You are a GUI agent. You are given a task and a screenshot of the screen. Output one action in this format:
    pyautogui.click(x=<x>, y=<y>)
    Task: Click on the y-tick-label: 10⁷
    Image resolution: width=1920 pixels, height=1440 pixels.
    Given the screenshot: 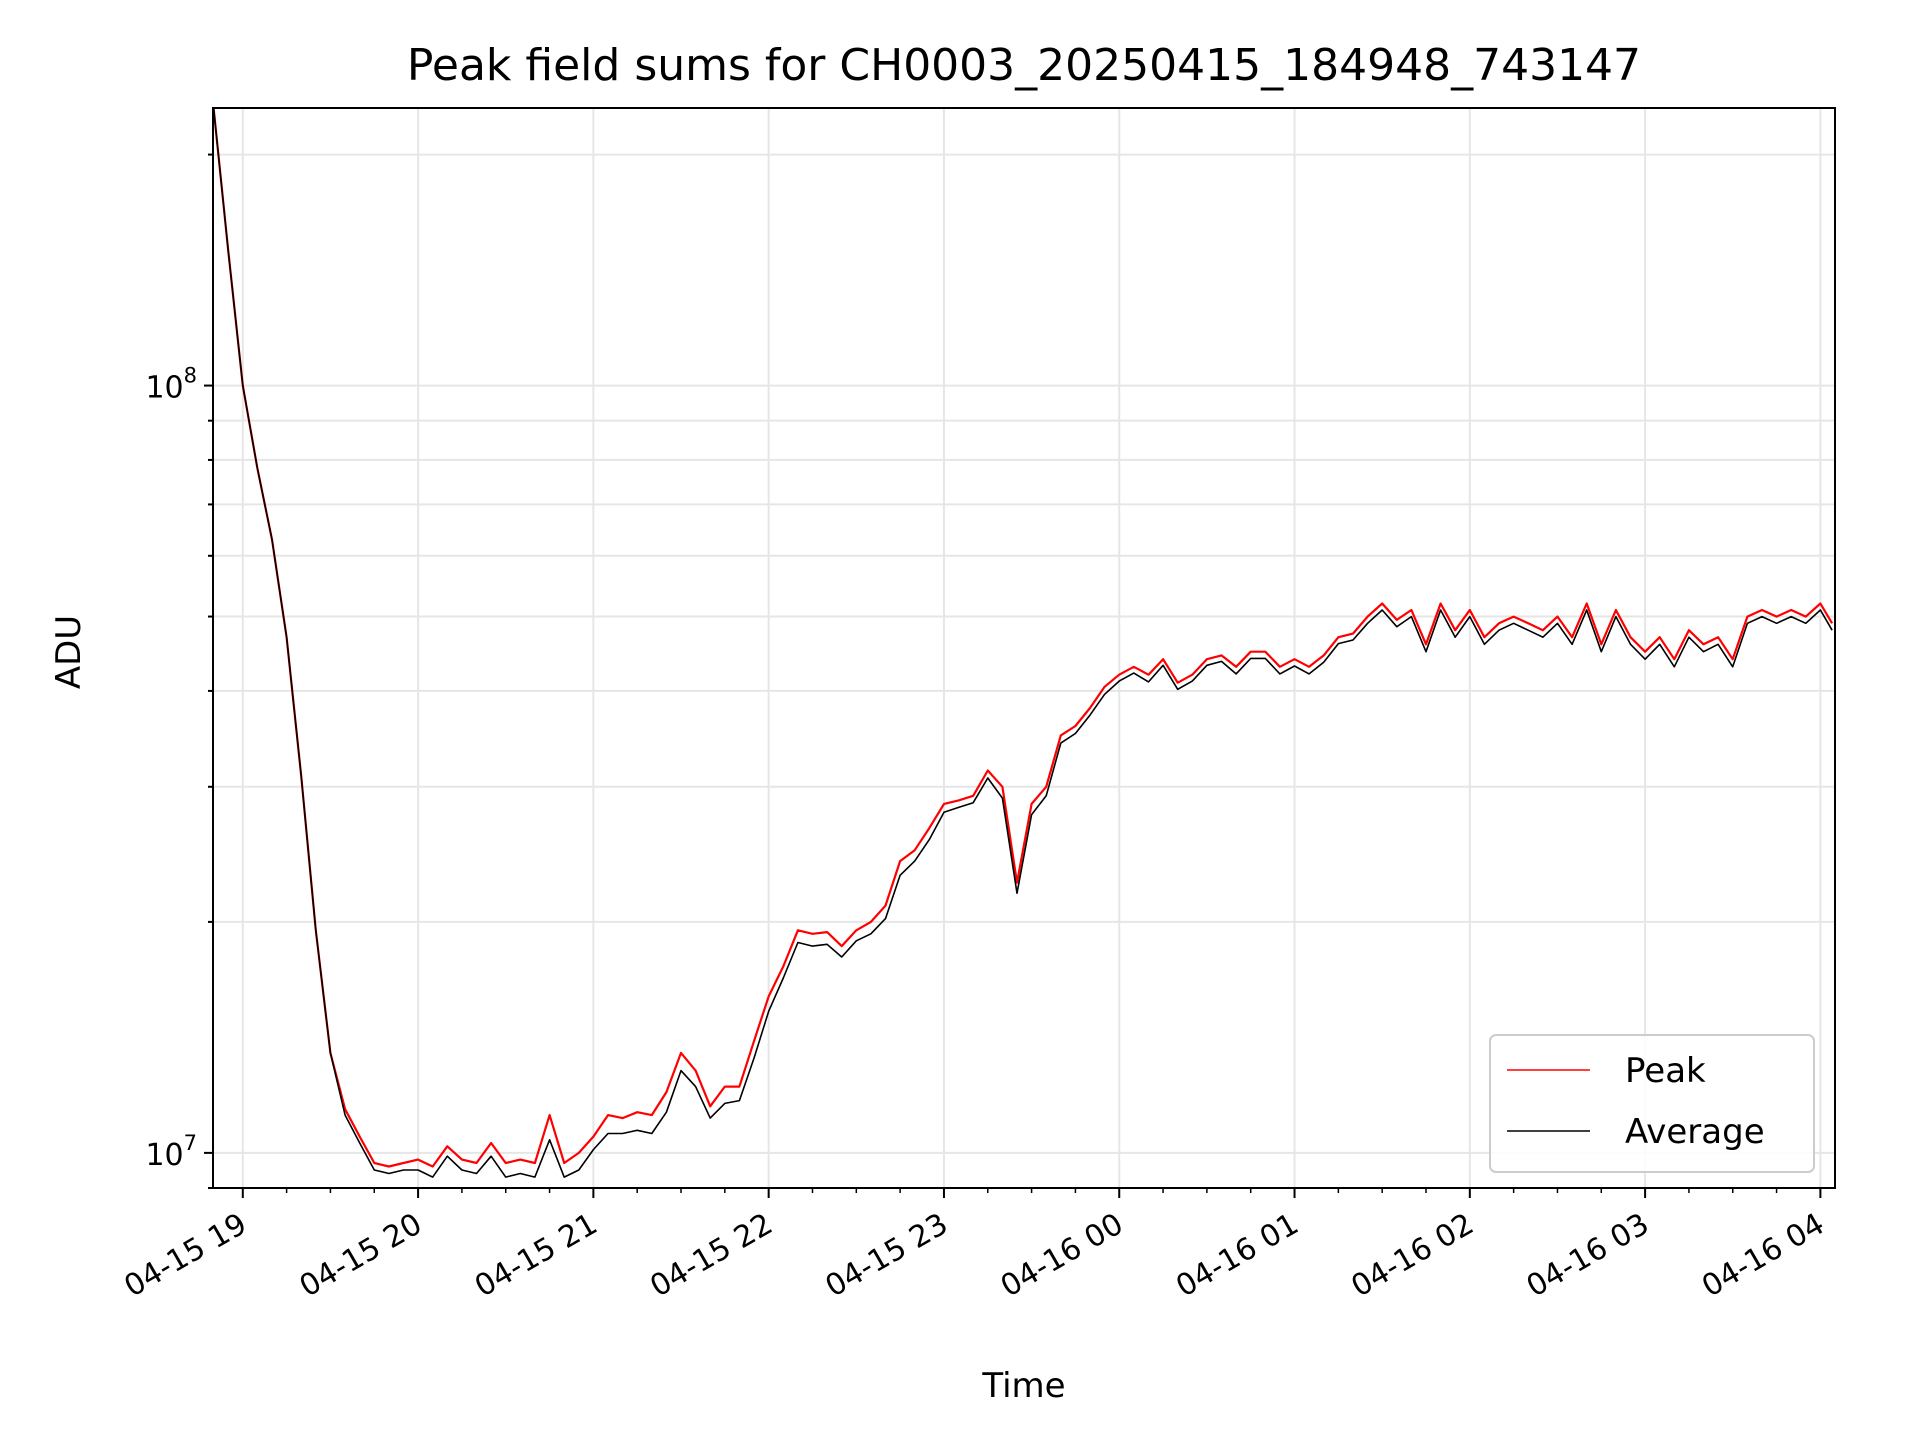 What is the action you would take?
    pyautogui.click(x=171, y=1152)
    